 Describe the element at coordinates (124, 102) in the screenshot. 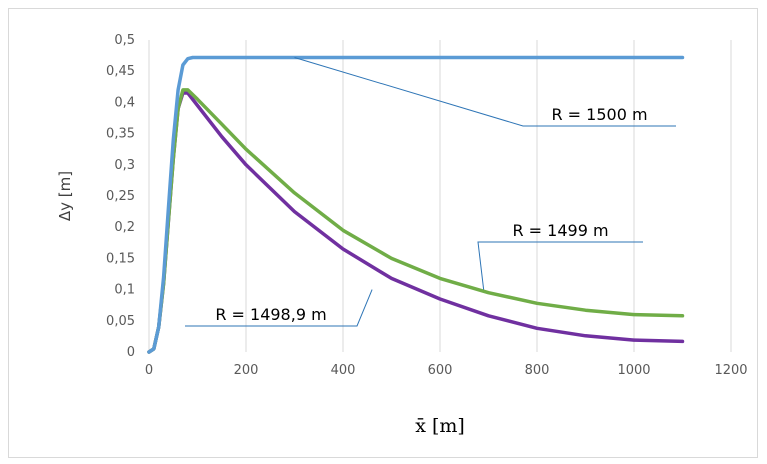

I see `y-tick-label: 0,4` at that location.